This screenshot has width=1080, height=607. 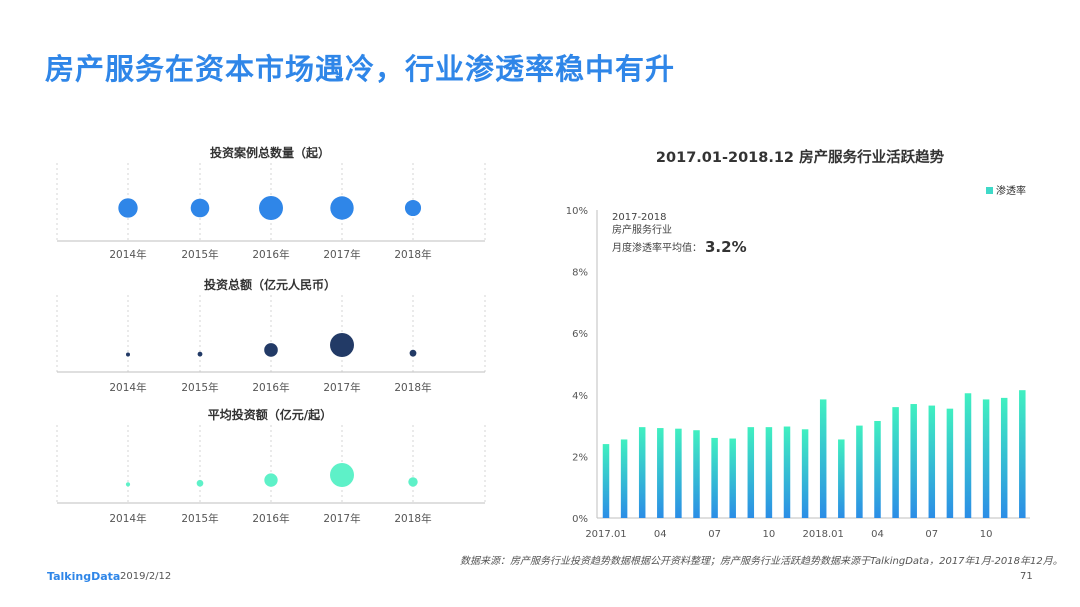 What do you see at coordinates (270, 152) in the screenshot?
I see `investment-count-title: 投资案例总数量（起）` at bounding box center [270, 152].